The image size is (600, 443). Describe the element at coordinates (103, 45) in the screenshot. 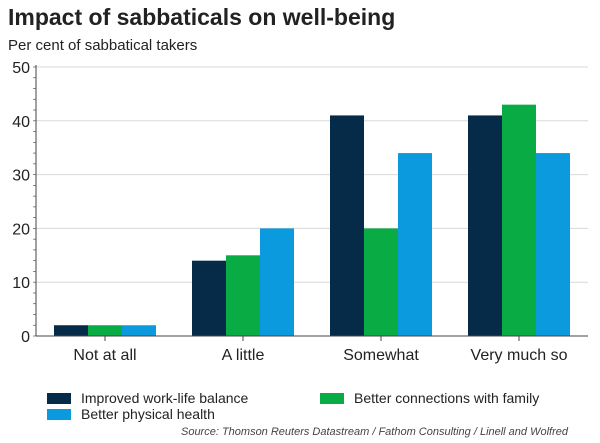

I see `y-axis-label: Per cent of sabbatical takers` at that location.